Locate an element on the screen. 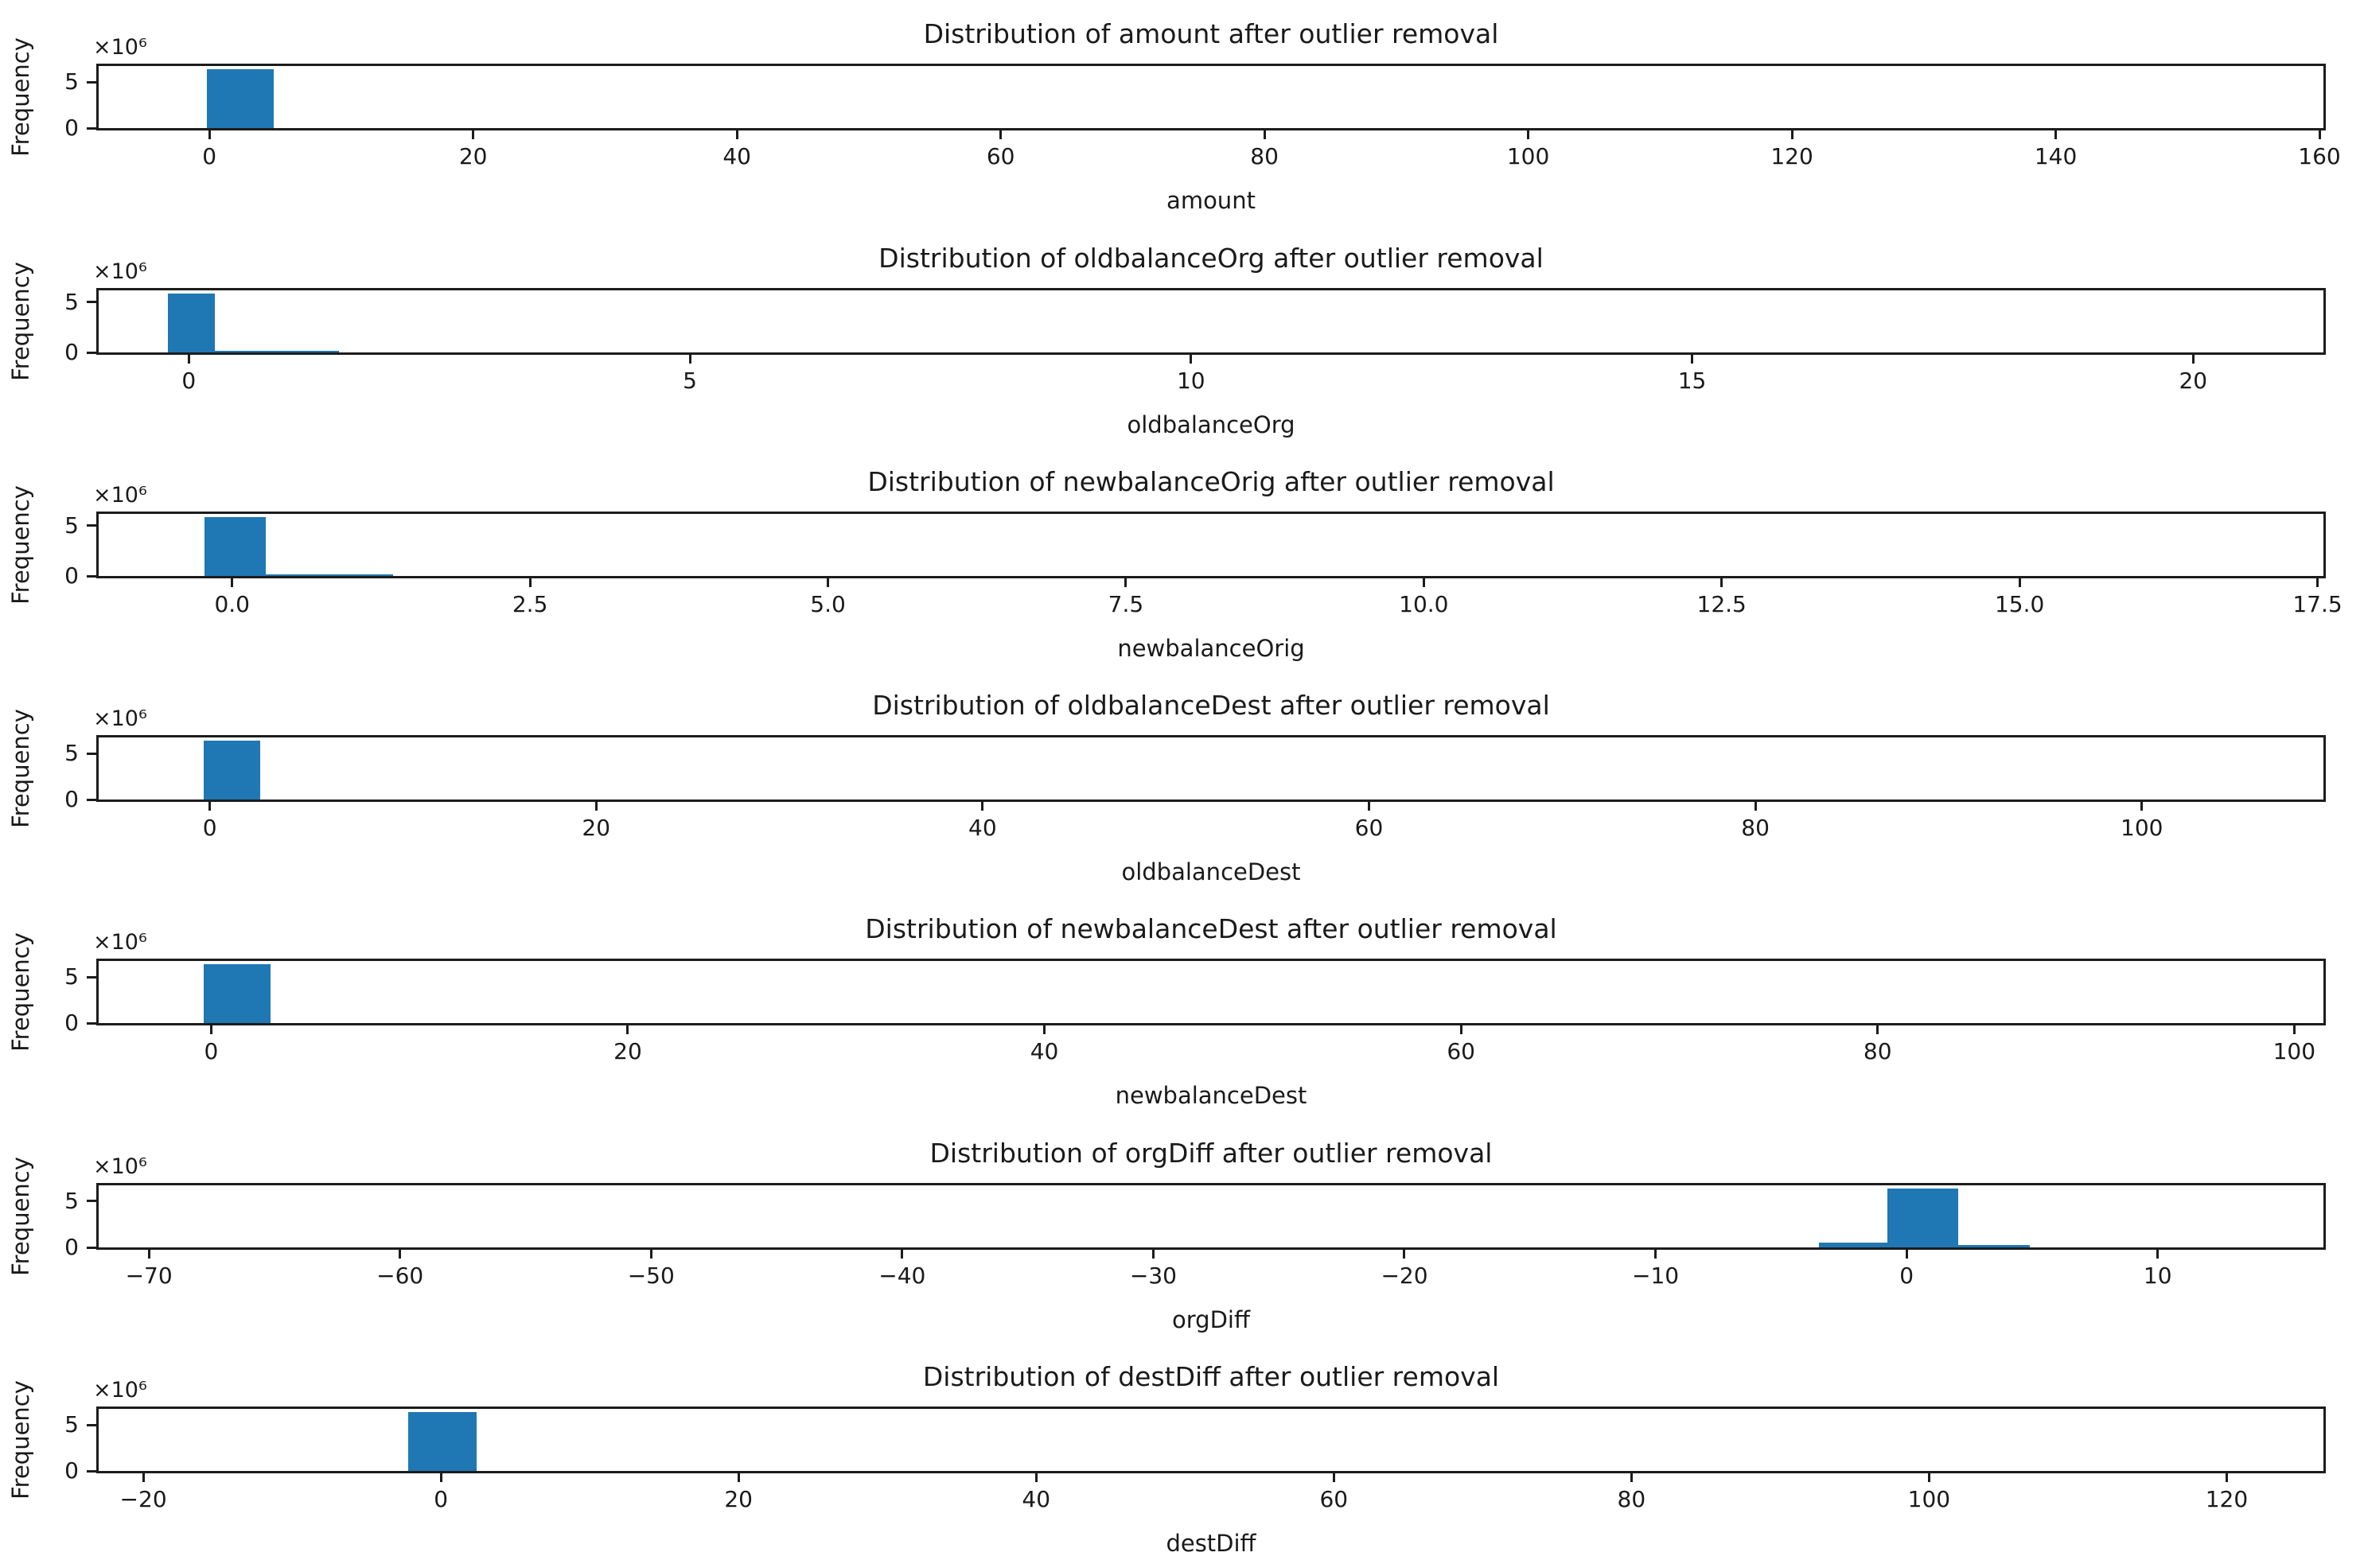 This screenshot has width=2364, height=1568. x-tick-label: −70 is located at coordinates (149, 1276).